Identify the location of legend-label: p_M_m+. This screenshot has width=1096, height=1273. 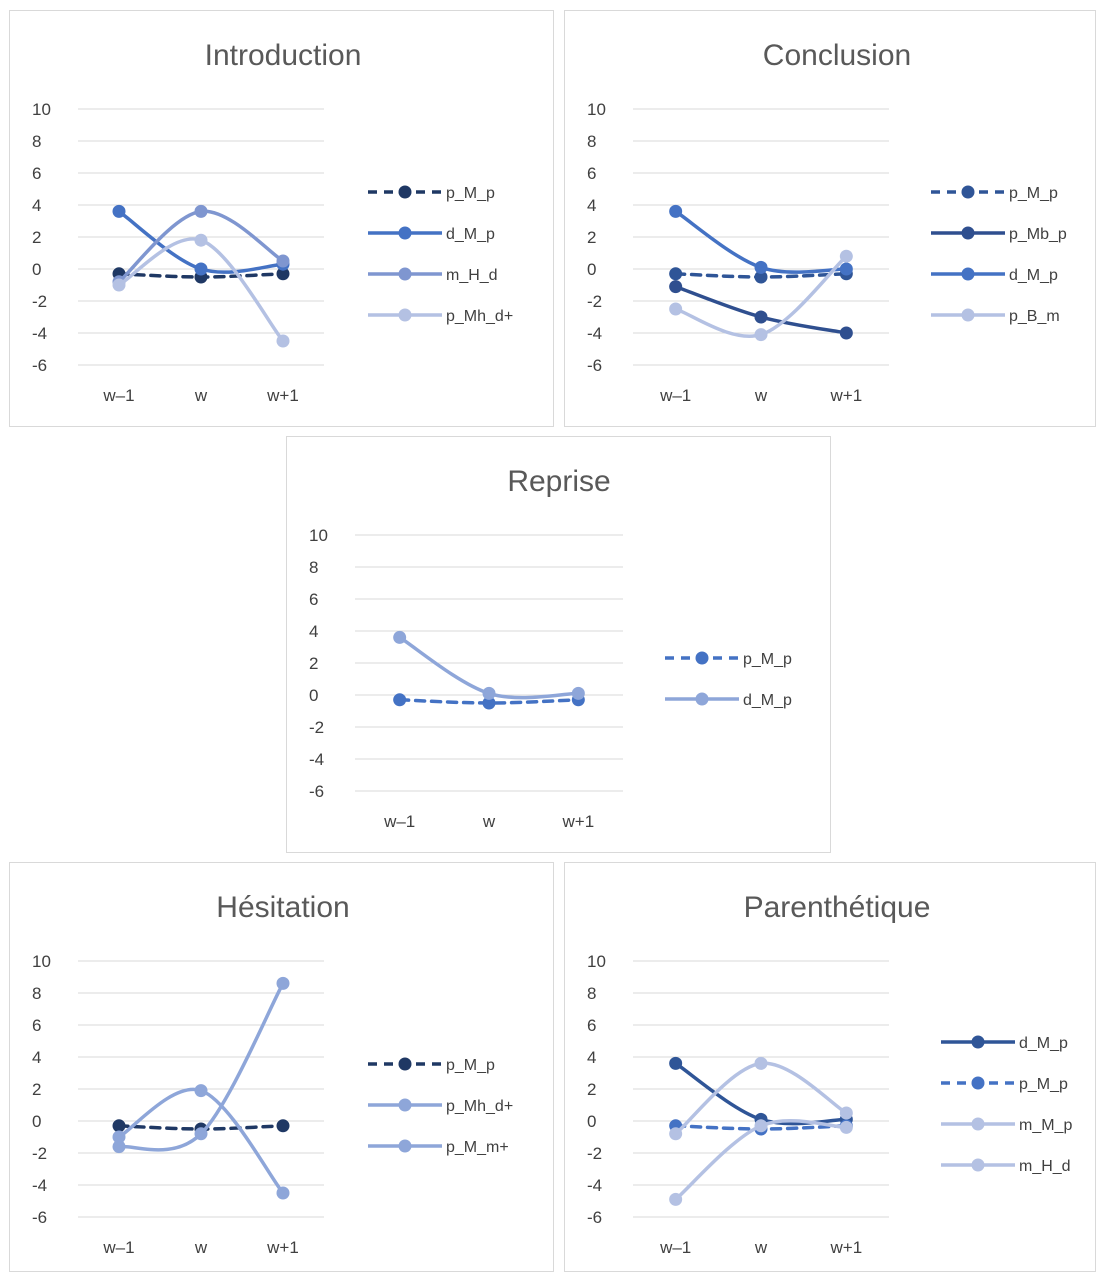
(477, 1147).